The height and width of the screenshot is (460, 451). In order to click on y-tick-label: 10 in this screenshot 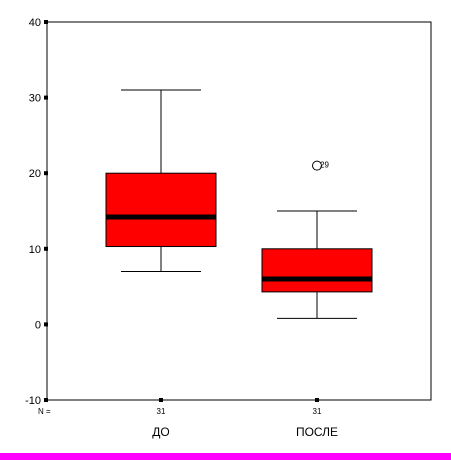, I will do `click(35, 250)`.